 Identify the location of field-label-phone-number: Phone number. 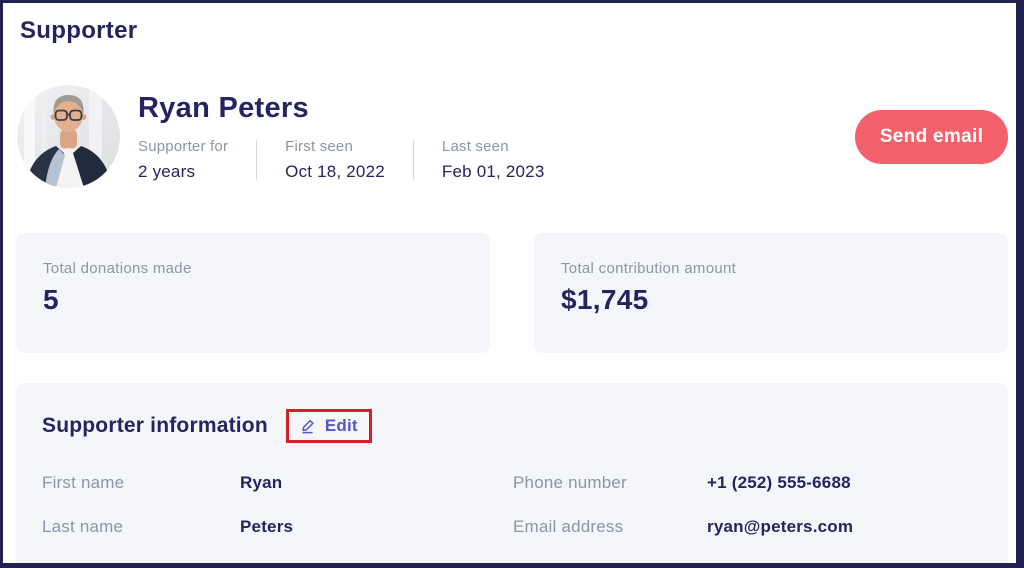
(570, 482).